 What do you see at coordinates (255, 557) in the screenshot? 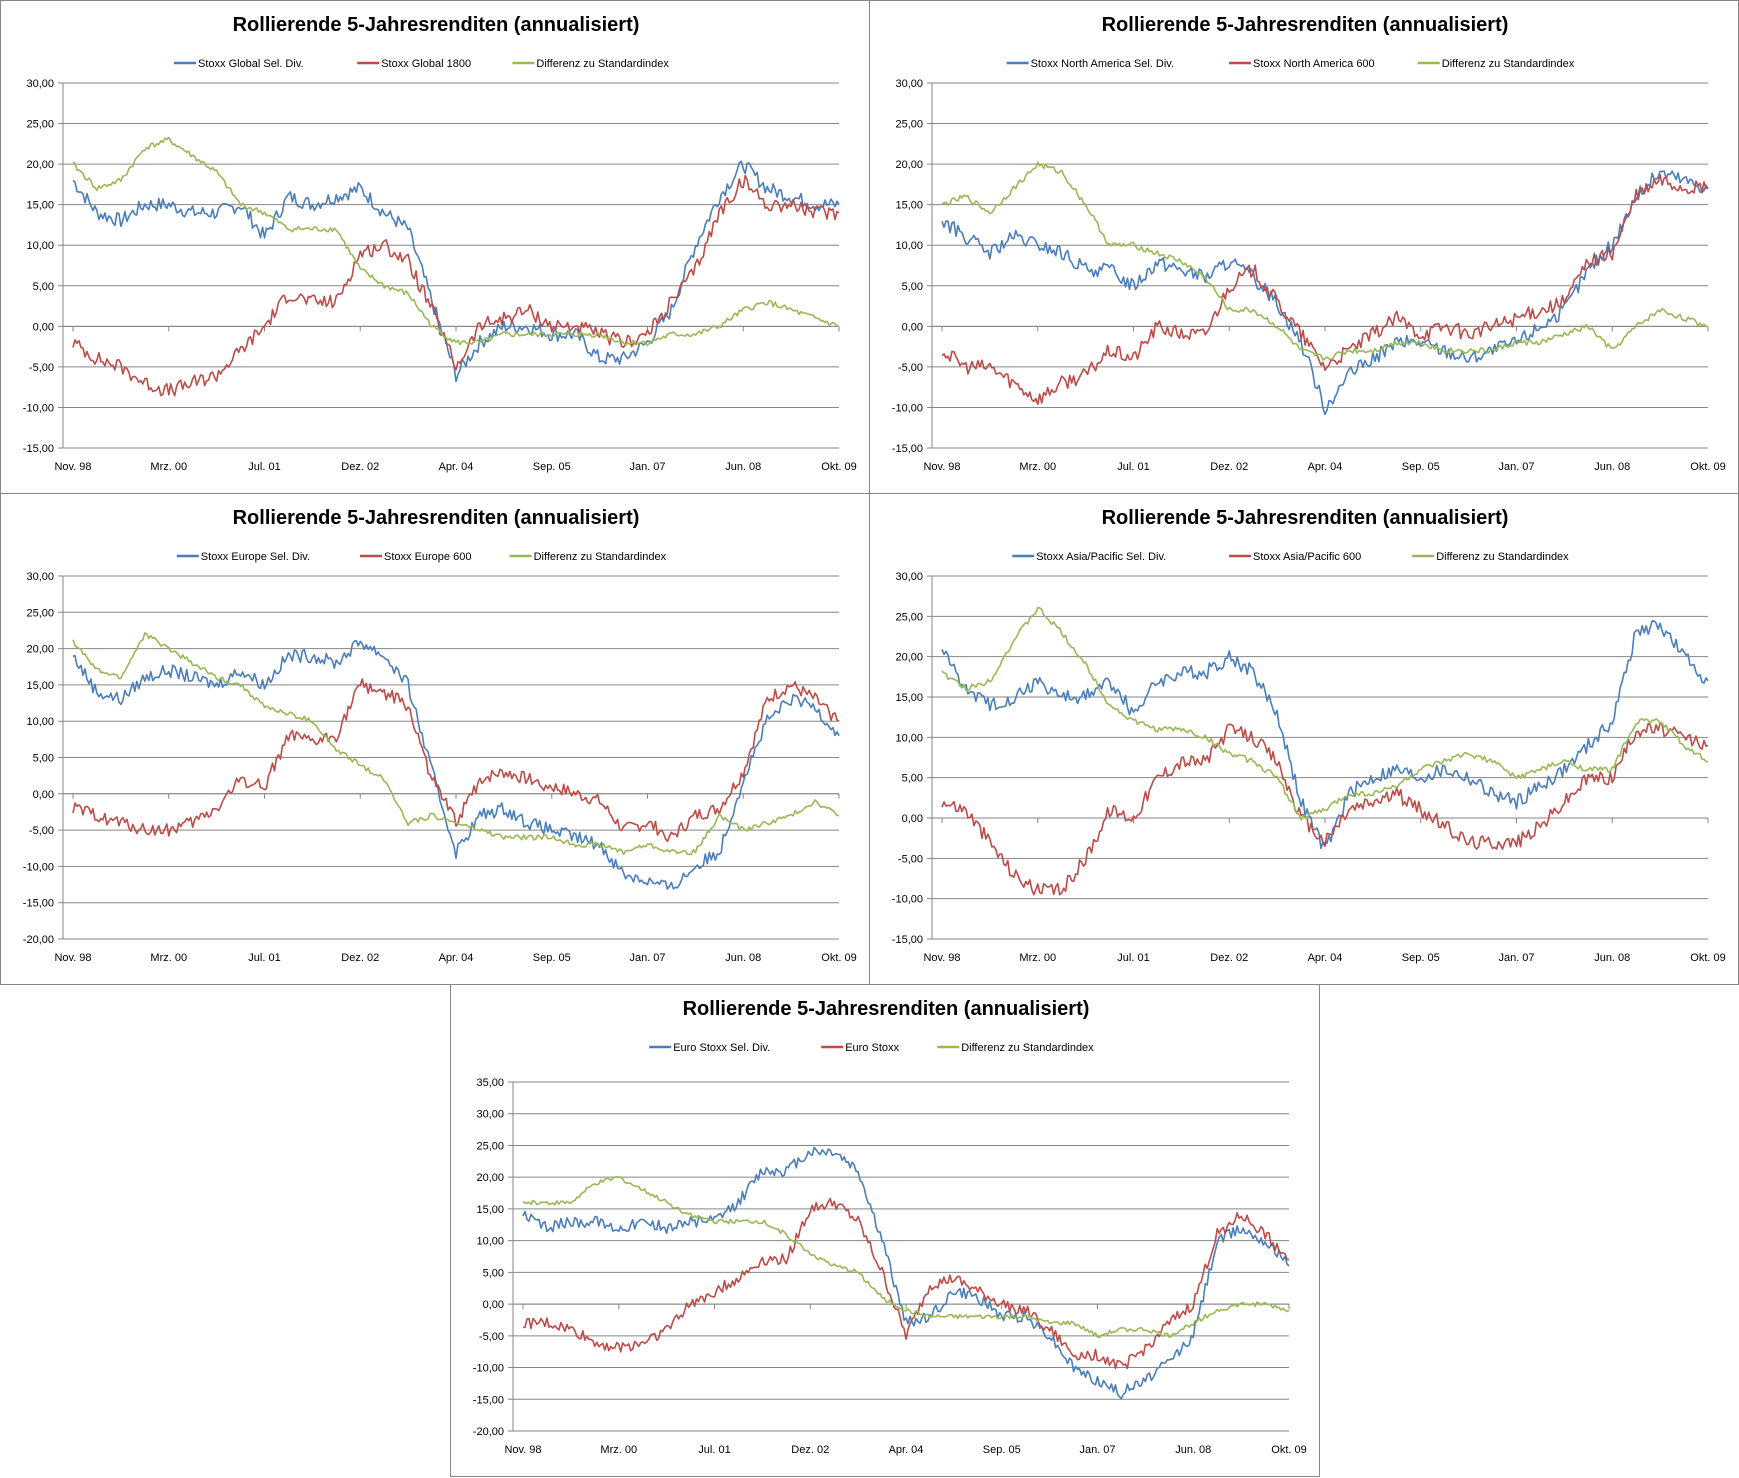
I see `legend-label: Stoxx Europe Sel. Div.` at bounding box center [255, 557].